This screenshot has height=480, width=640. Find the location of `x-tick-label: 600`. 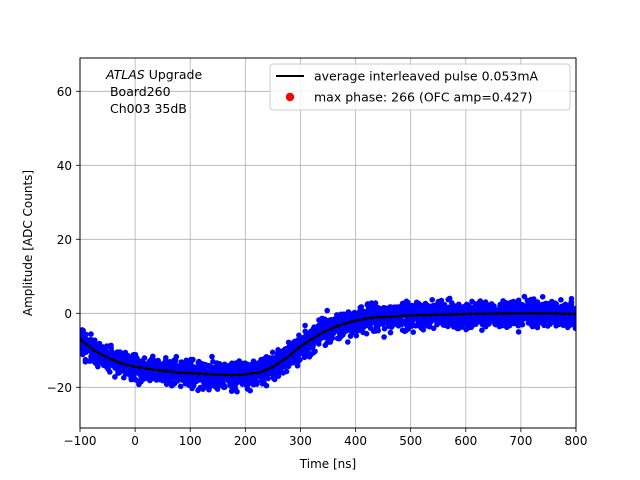

x-tick-label: 600 is located at coordinates (465, 441).